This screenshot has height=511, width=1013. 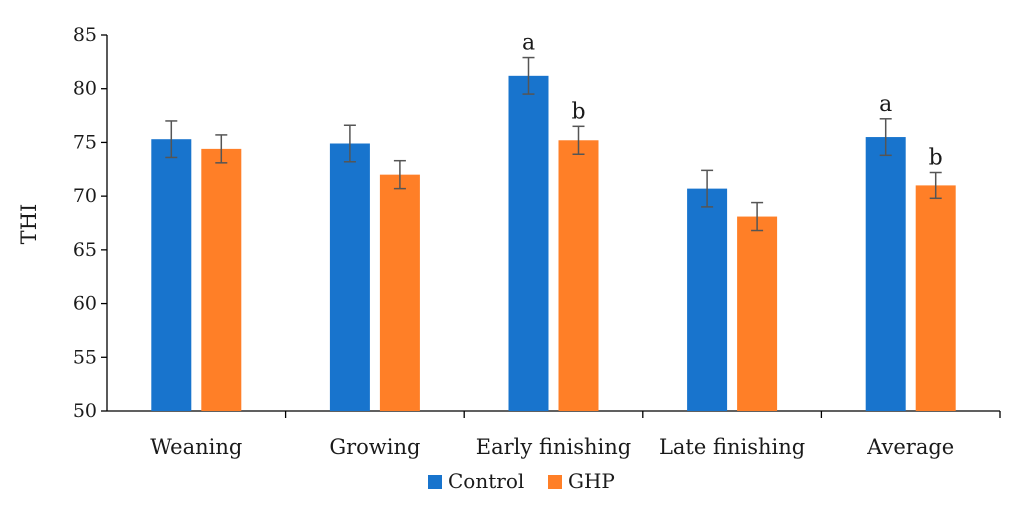 I want to click on x-category-label: Early finishing, so click(x=553, y=447).